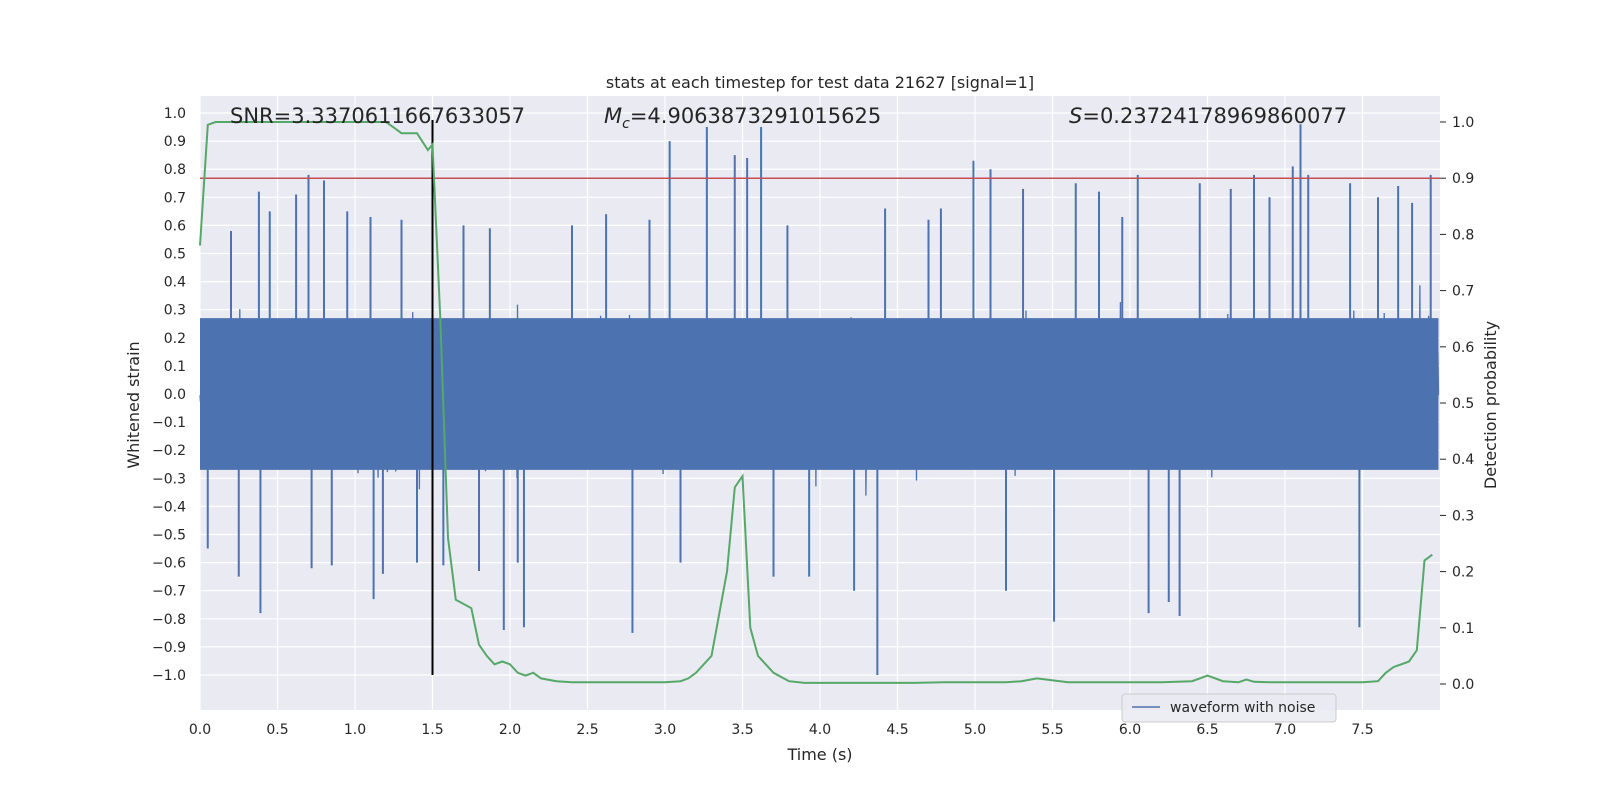  I want to click on snr-annotation: SNR=3.3370611667633057, so click(377, 116).